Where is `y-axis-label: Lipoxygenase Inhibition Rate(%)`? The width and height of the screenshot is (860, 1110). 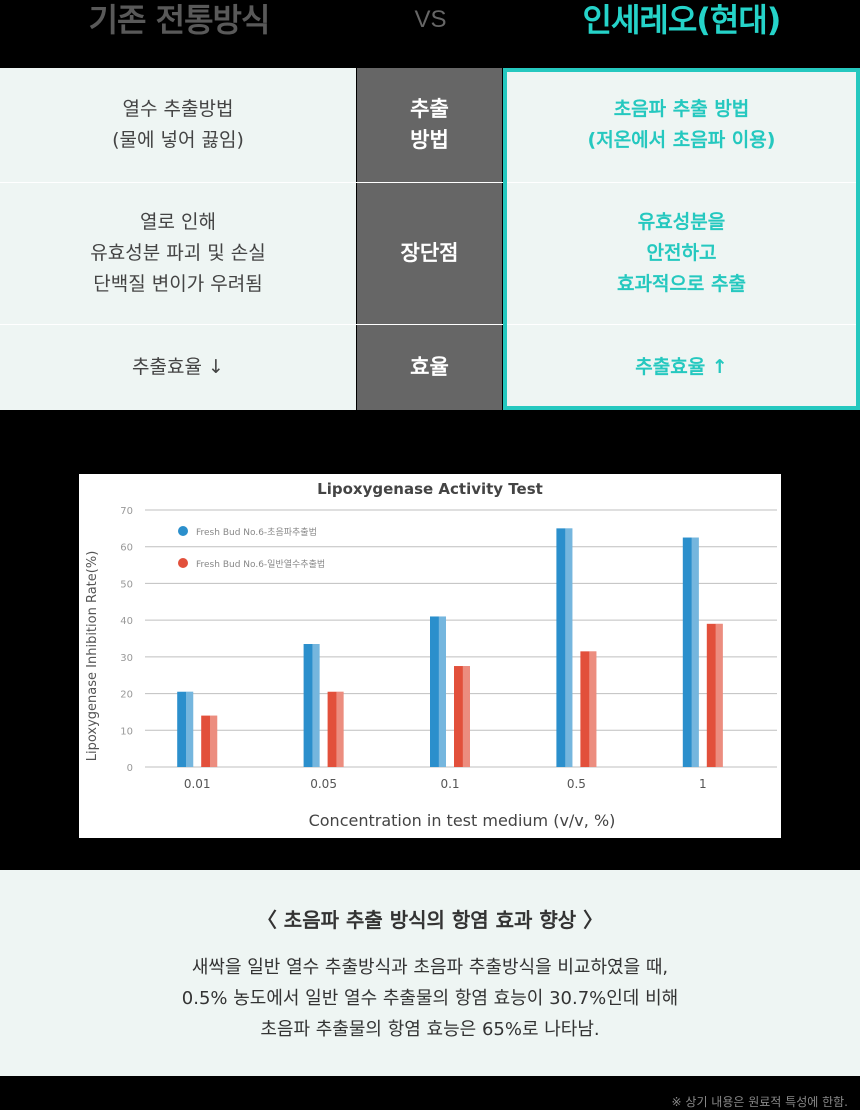 y-axis-label: Lipoxygenase Inhibition Rate(%) is located at coordinates (92, 656).